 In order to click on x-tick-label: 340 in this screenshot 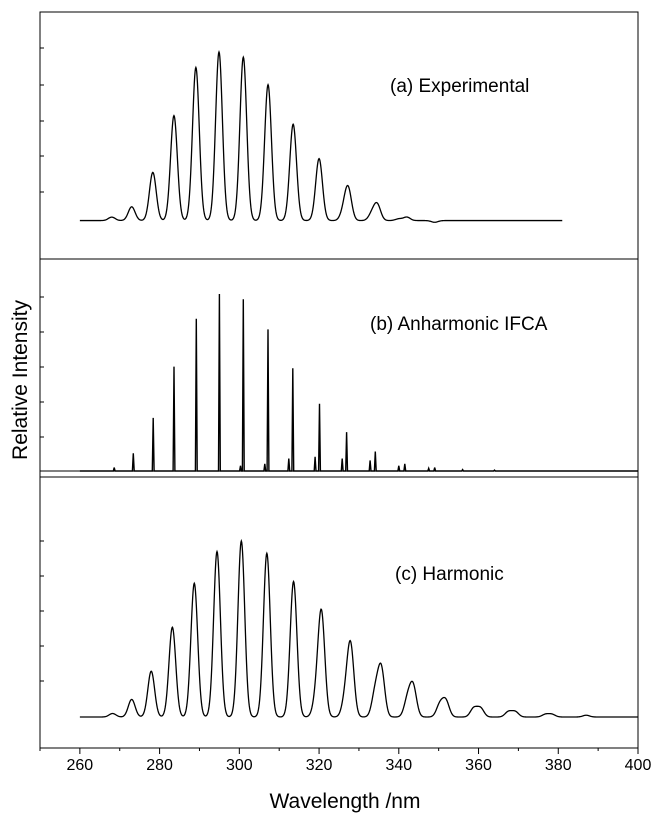, I will do `click(398, 765)`.